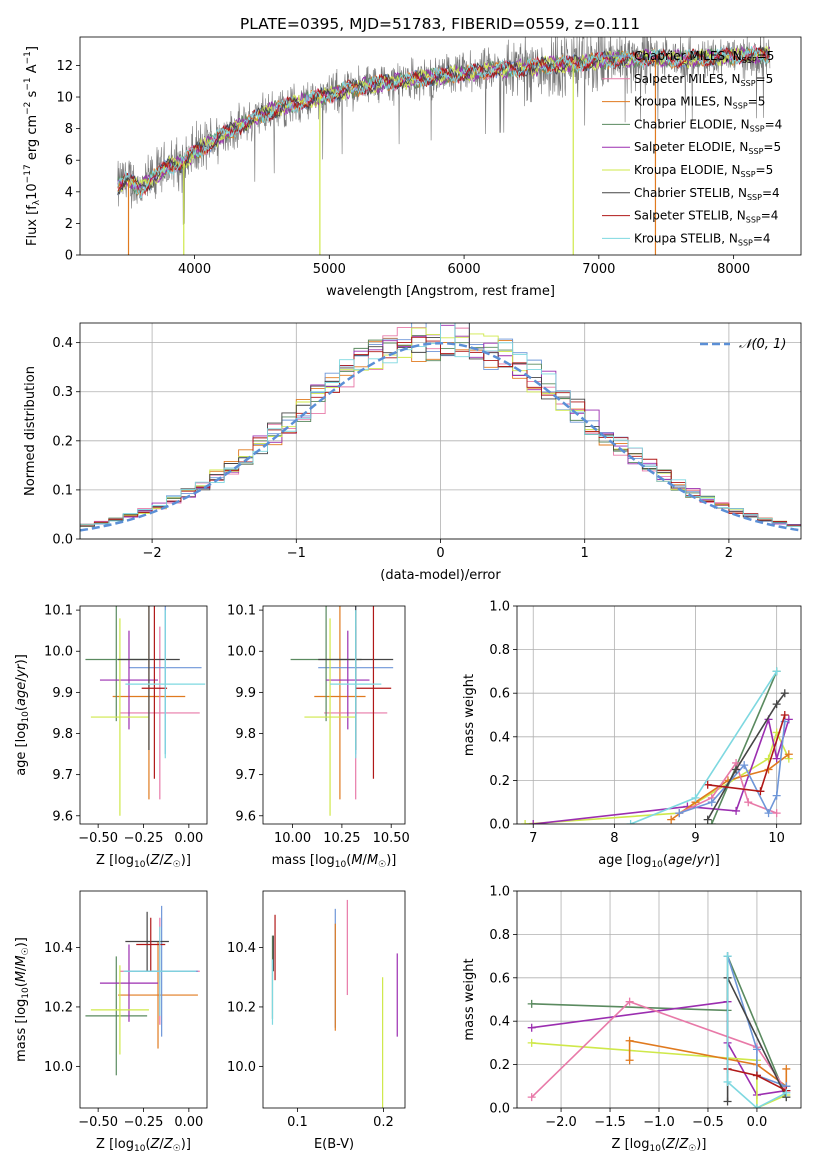 Image resolution: width=819 pixels, height=1170 pixels. I want to click on legend-label-salpeter_stelib: Salpeter STELIB, NSSP=4, so click(706, 217).